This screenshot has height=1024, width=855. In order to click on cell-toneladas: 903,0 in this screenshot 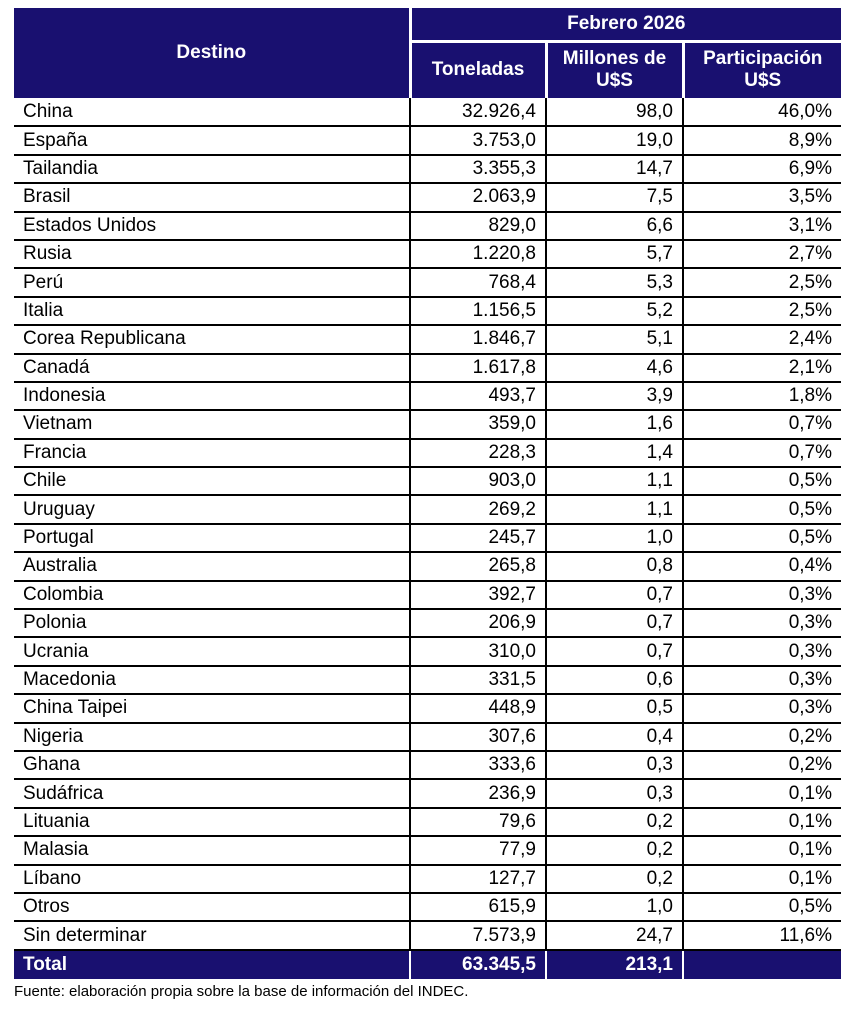, I will do `click(477, 482)`.